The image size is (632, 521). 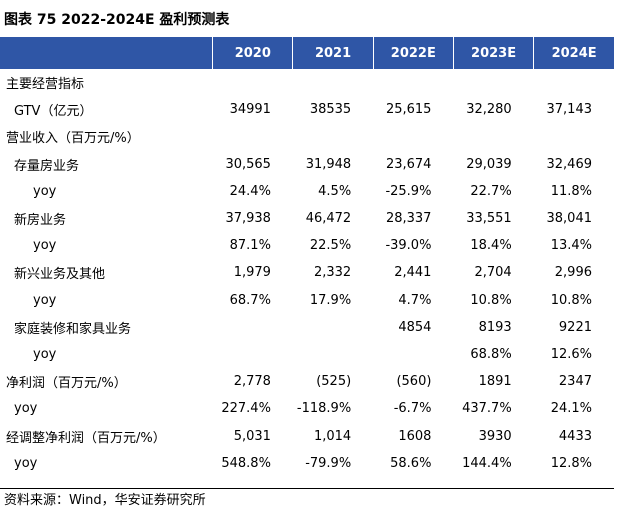 What do you see at coordinates (408, 164) in the screenshot?
I see `value-cell: 23,674` at bounding box center [408, 164].